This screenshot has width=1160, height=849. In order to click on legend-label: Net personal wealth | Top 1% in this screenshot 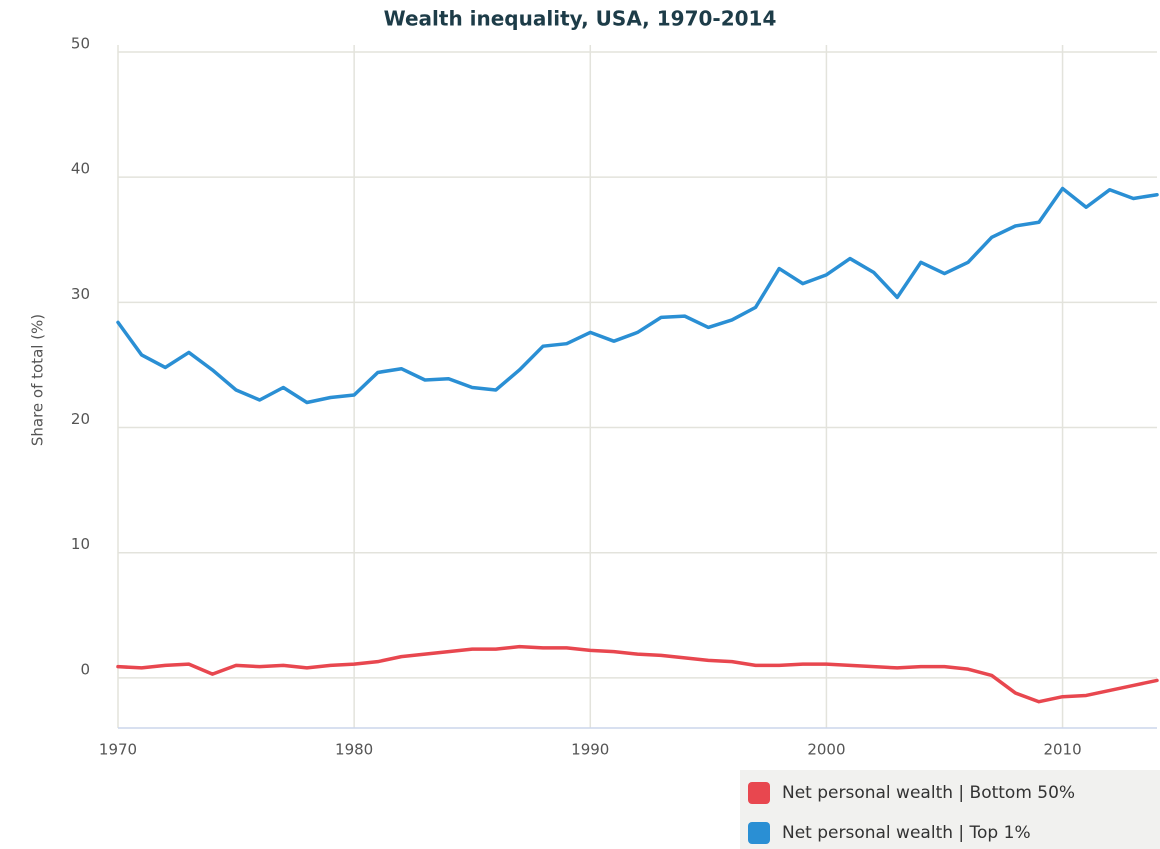, I will do `click(906, 833)`.